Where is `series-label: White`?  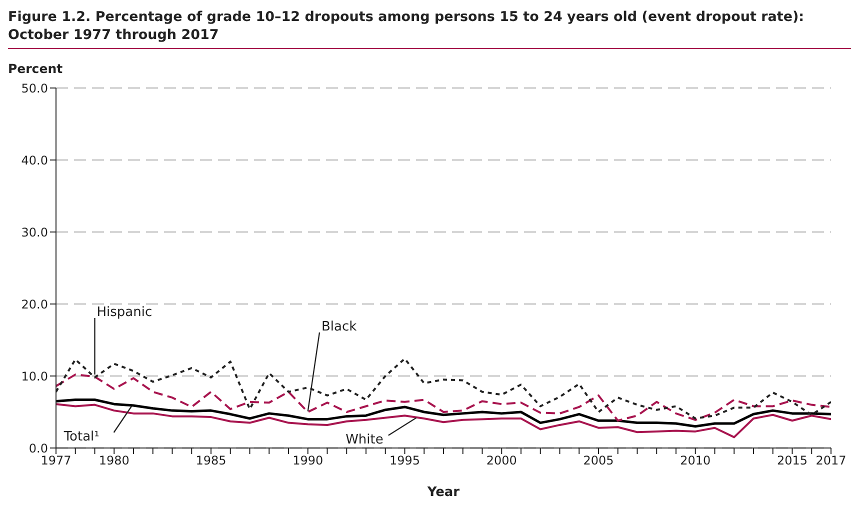
series-label: White is located at coordinates (365, 440).